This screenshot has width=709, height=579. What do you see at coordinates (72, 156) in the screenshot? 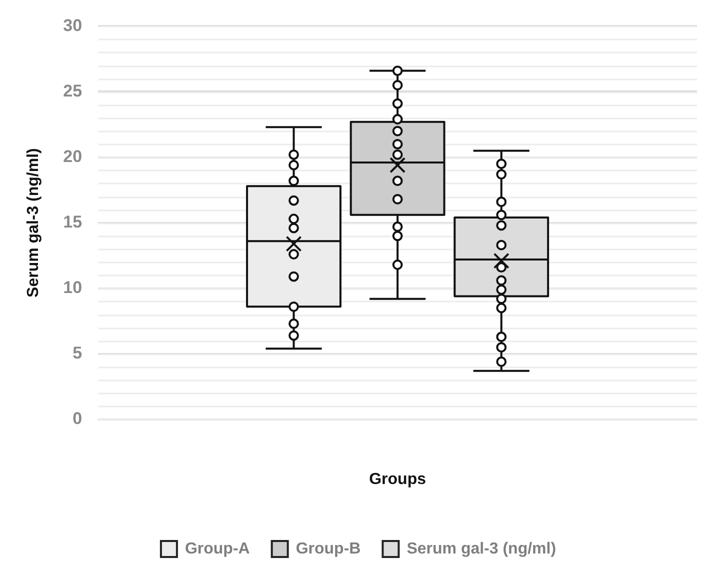
I see `y-tick-label: 20` at bounding box center [72, 156].